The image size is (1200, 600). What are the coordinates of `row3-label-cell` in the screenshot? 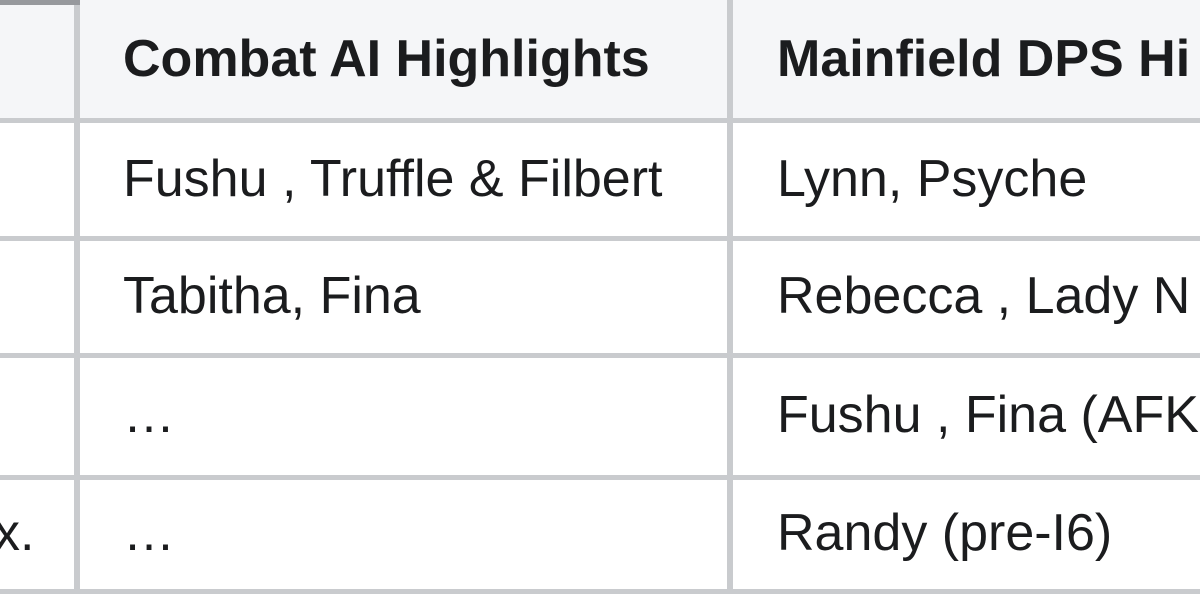 It's located at (40, 415).